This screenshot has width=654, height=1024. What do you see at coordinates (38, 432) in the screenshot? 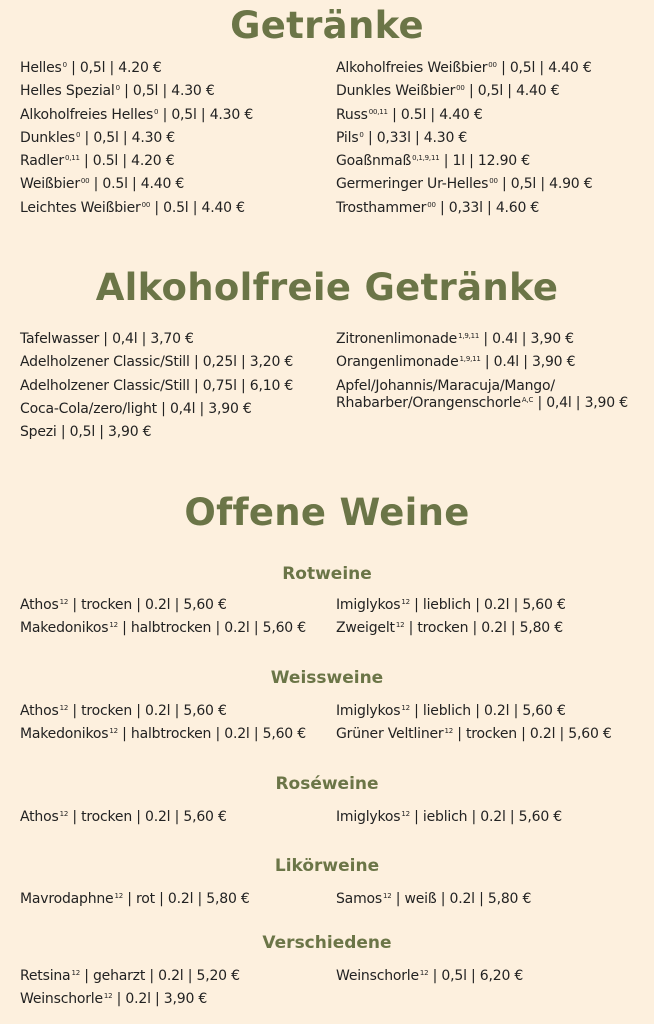
I see `menu-item-name: Spezi` at bounding box center [38, 432].